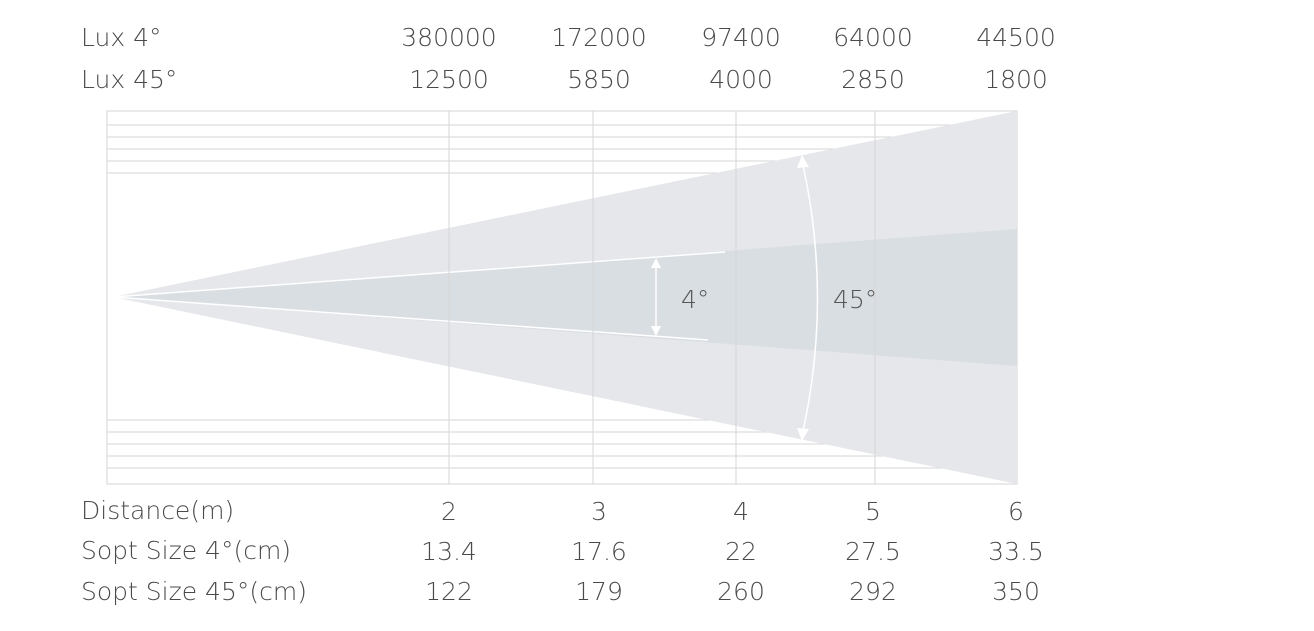 The image size is (1314, 631). What do you see at coordinates (129, 79) in the screenshot?
I see `lux-45-label: Lux 45°` at bounding box center [129, 79].